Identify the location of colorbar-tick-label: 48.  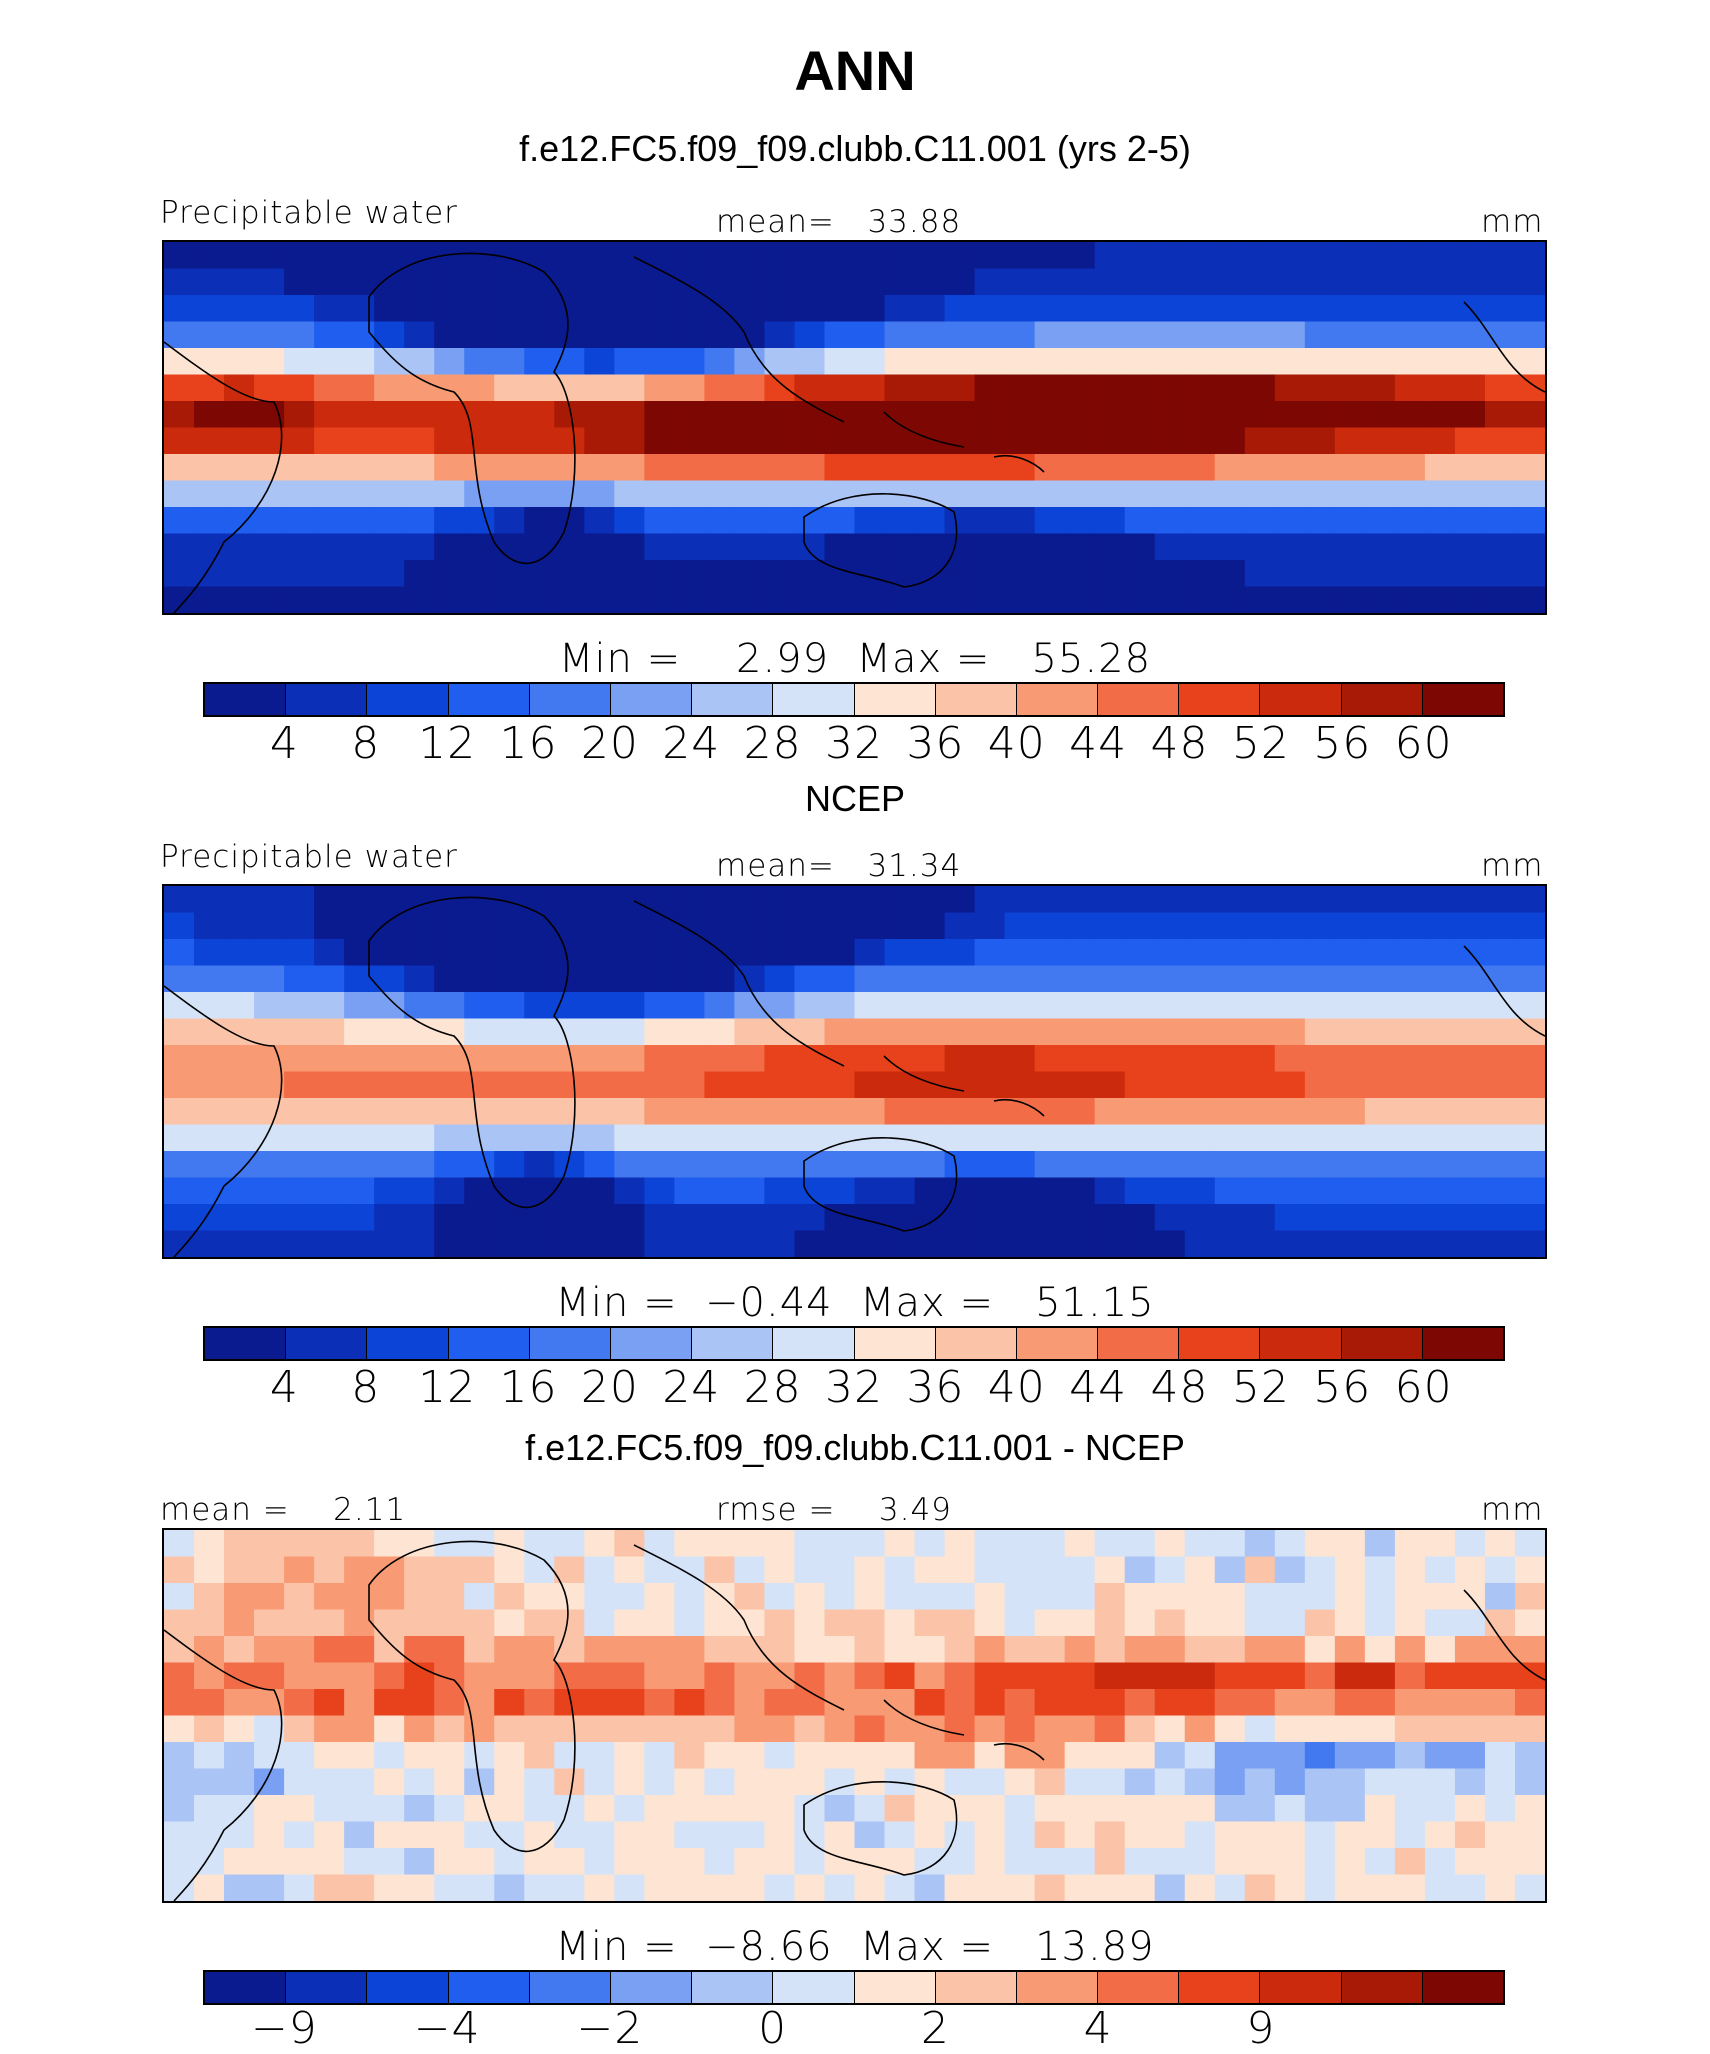
(1179, 743).